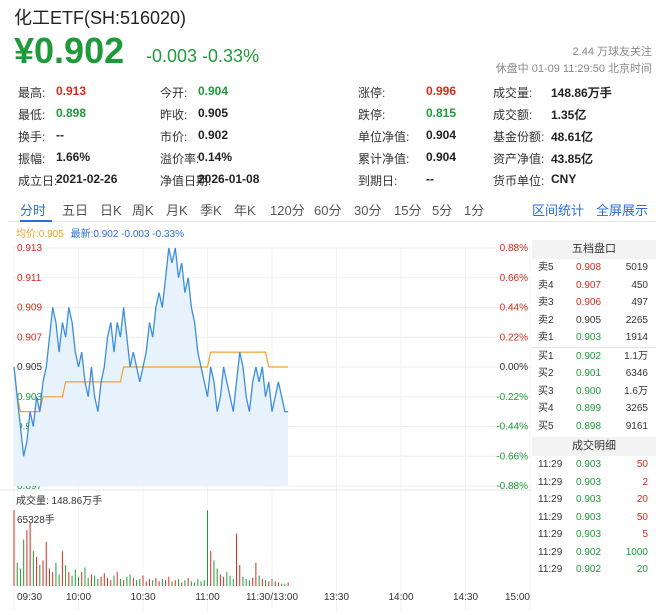  Describe the element at coordinates (589, 267) in the screenshot. I see `level-price: 0.908` at that location.